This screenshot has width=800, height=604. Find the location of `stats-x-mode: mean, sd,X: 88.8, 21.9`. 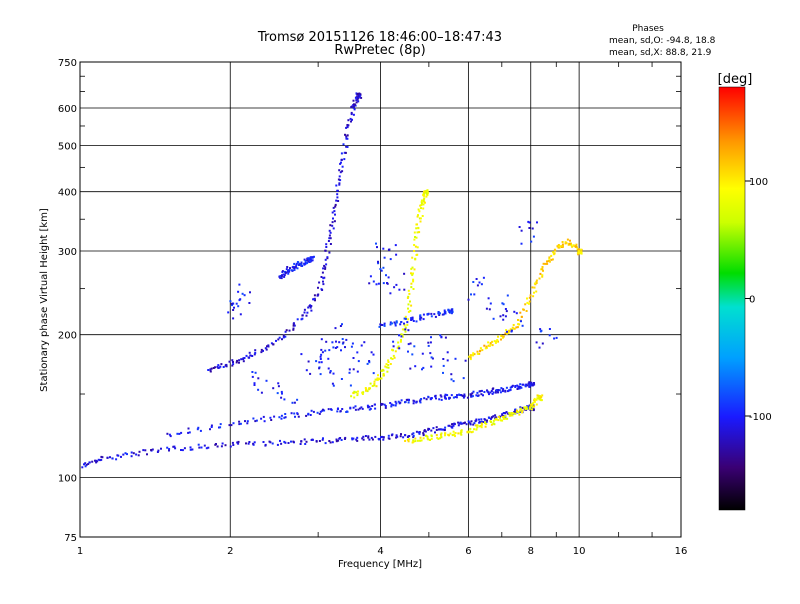

stats-x-mode: mean, sd,X: 88.8, 21.9 is located at coordinates (660, 53).